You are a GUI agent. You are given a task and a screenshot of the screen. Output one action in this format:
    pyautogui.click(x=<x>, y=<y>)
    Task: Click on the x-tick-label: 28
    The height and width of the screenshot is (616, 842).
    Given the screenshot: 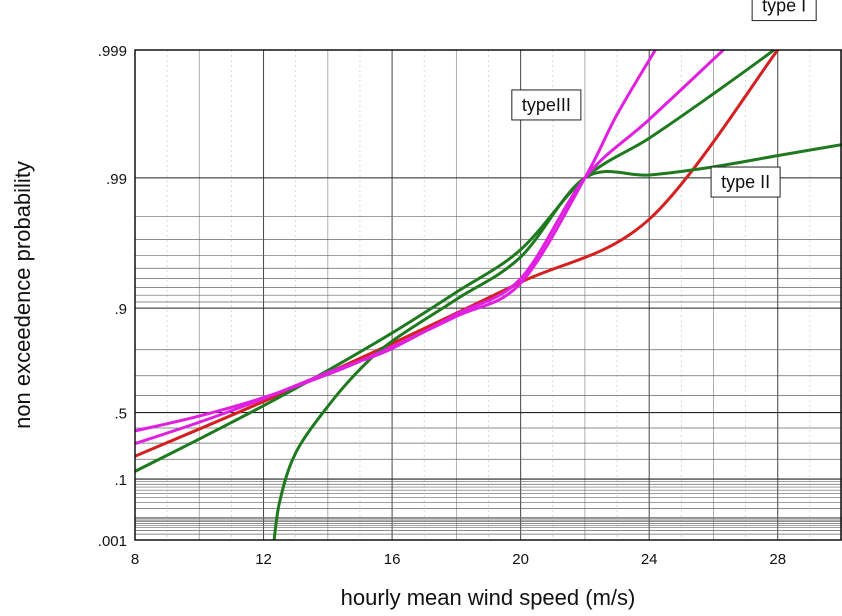 What is the action you would take?
    pyautogui.click(x=777, y=559)
    